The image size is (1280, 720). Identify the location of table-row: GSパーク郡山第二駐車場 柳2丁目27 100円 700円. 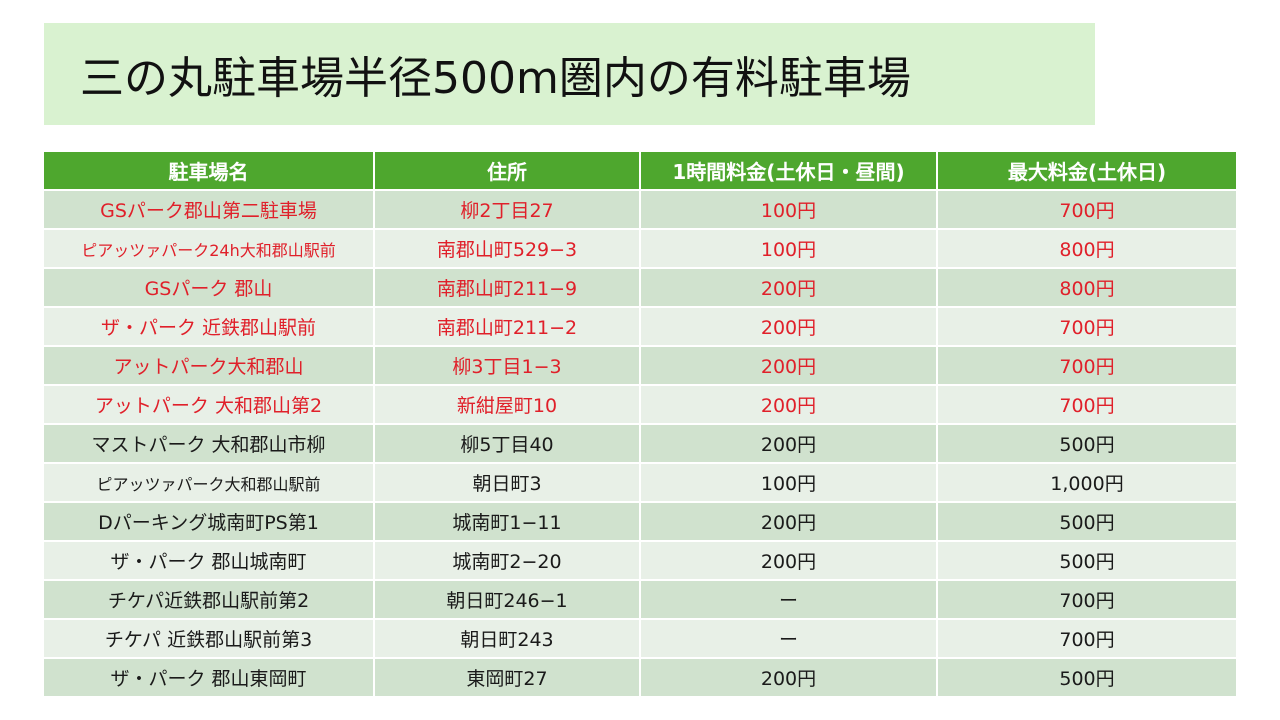
(640, 209).